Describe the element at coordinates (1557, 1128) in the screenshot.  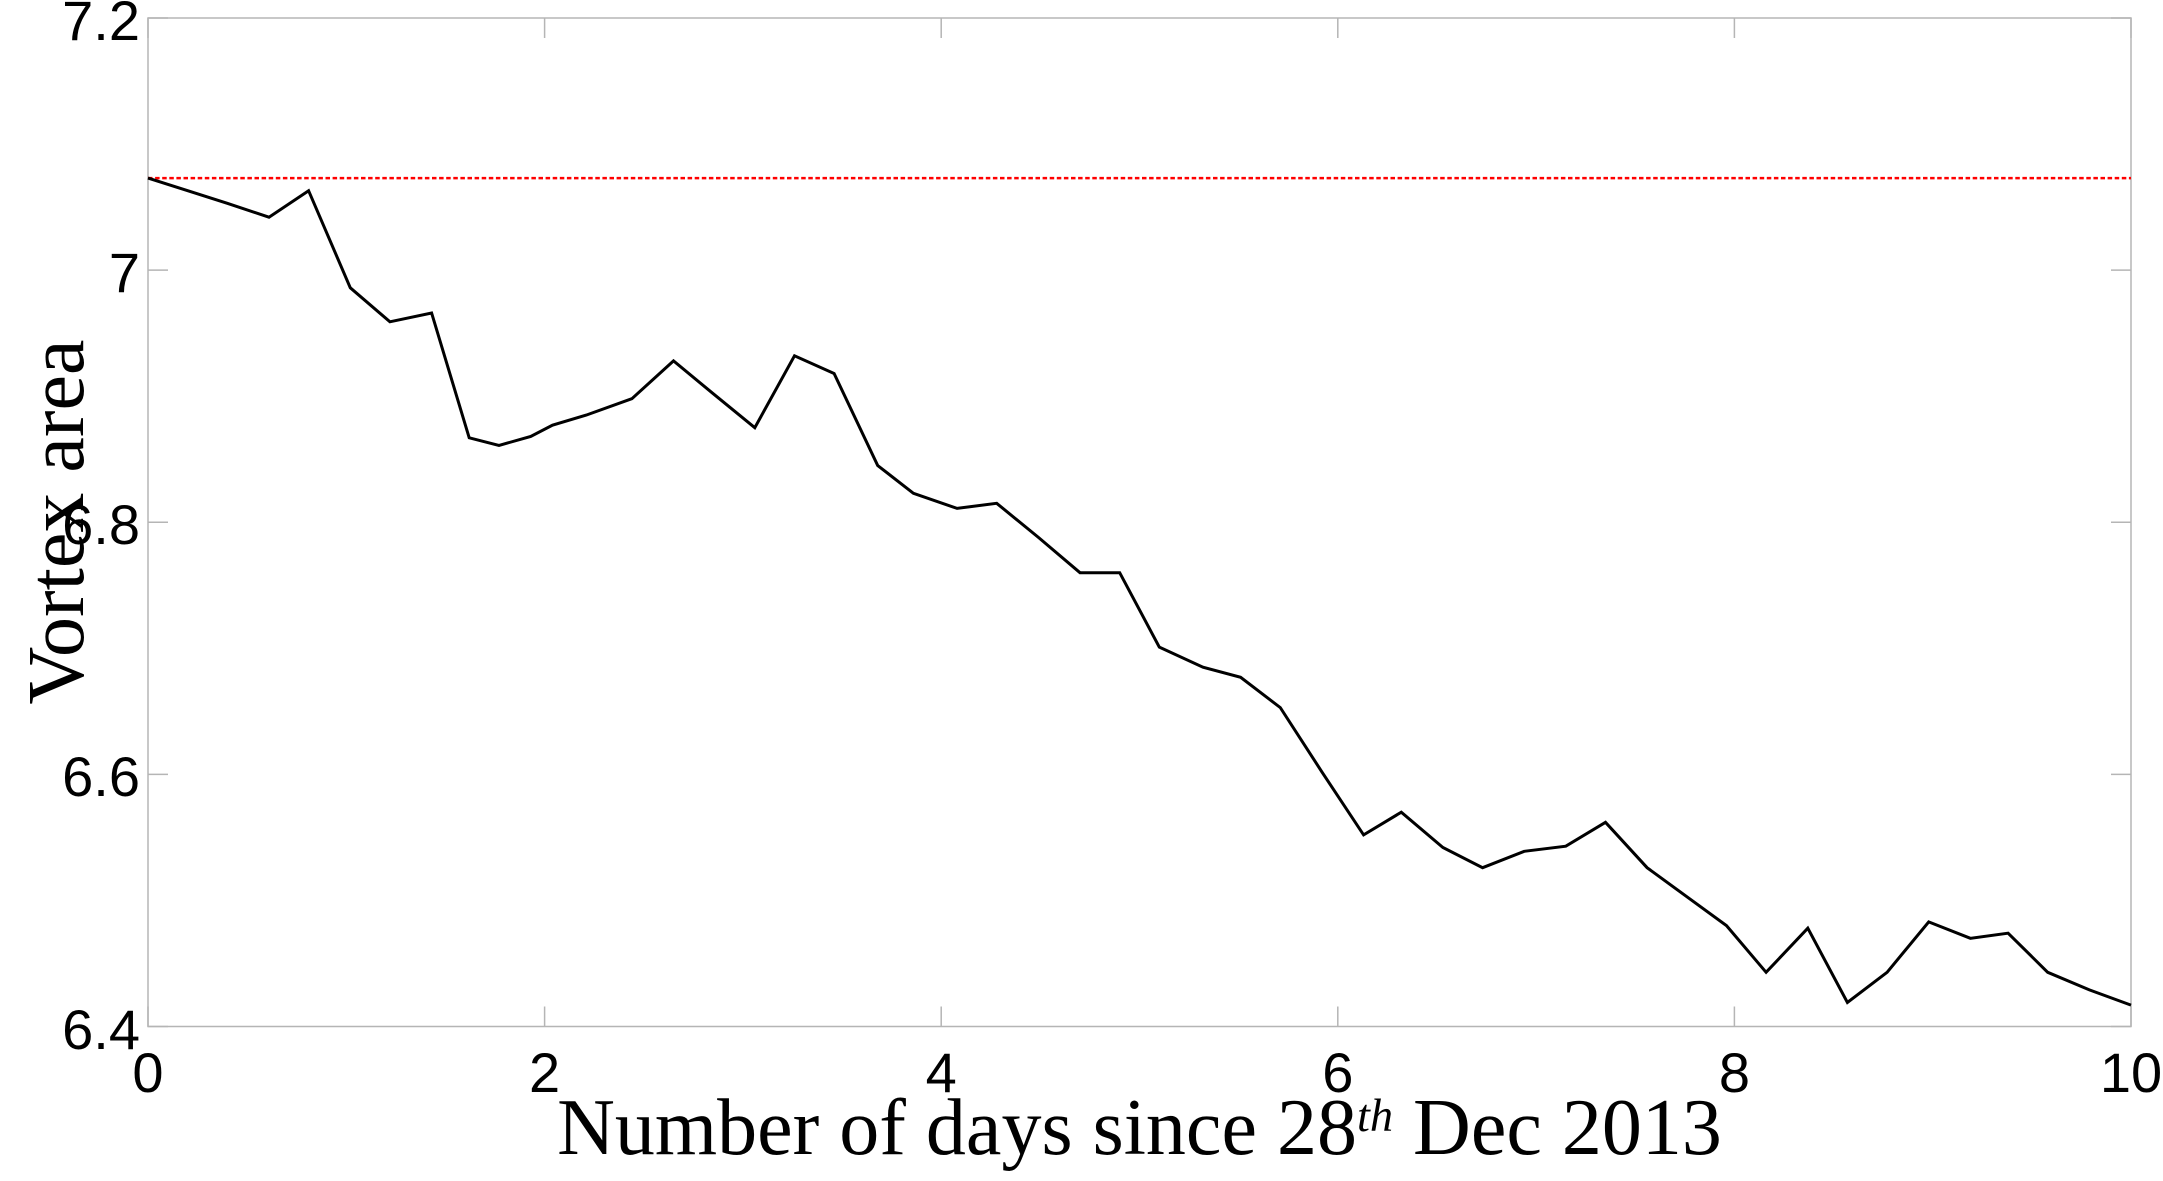
I see `x-axis-label-suffix: Dec 2013` at that location.